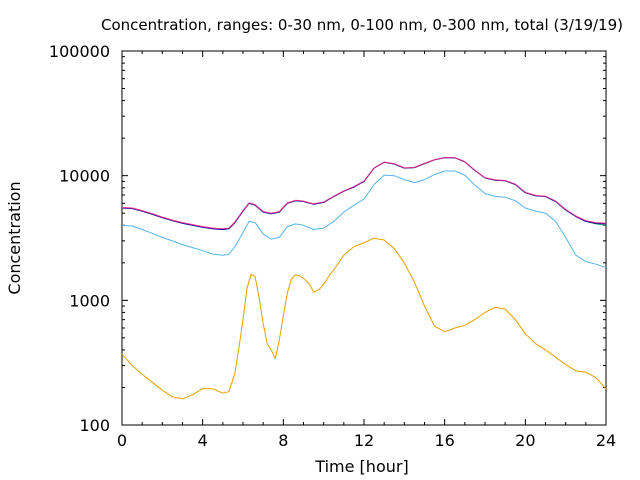 The width and height of the screenshot is (640, 480). Describe the element at coordinates (444, 440) in the screenshot. I see `x-tick-label: 16` at that location.